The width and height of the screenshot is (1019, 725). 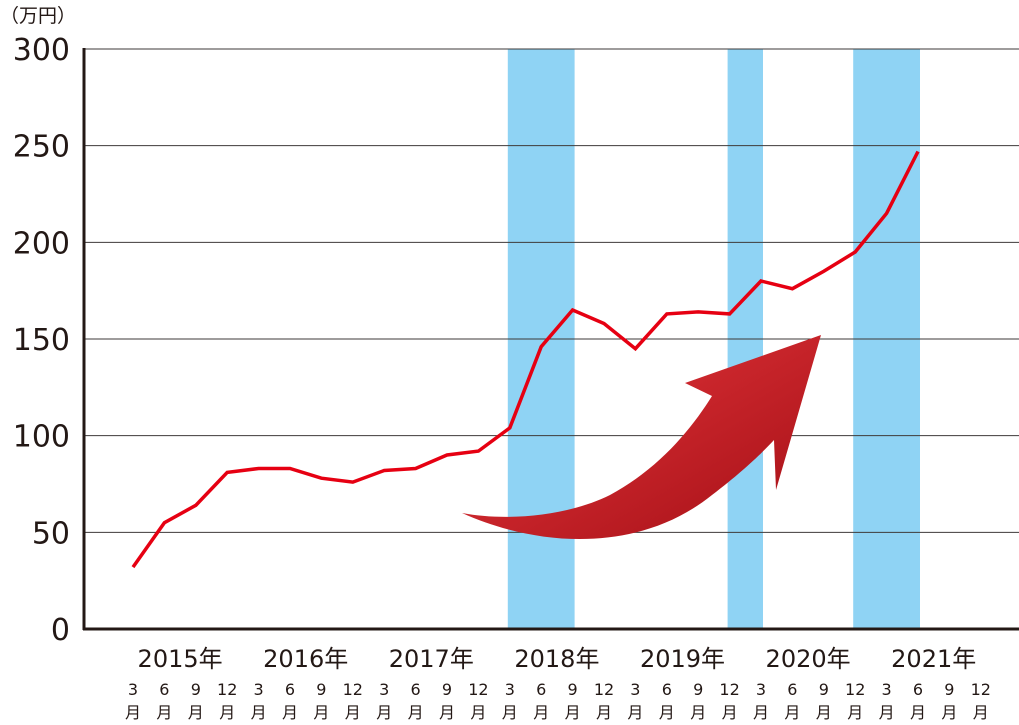 I want to click on y-tick-label: 200, so click(x=41, y=243).